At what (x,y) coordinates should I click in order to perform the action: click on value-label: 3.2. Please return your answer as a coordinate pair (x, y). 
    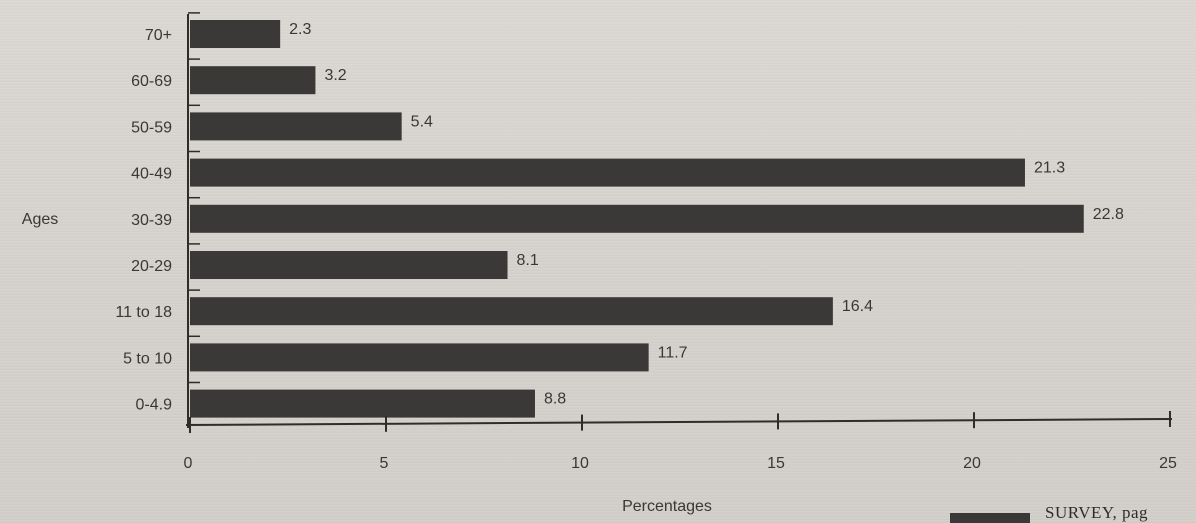
    Looking at the image, I should click on (335, 75).